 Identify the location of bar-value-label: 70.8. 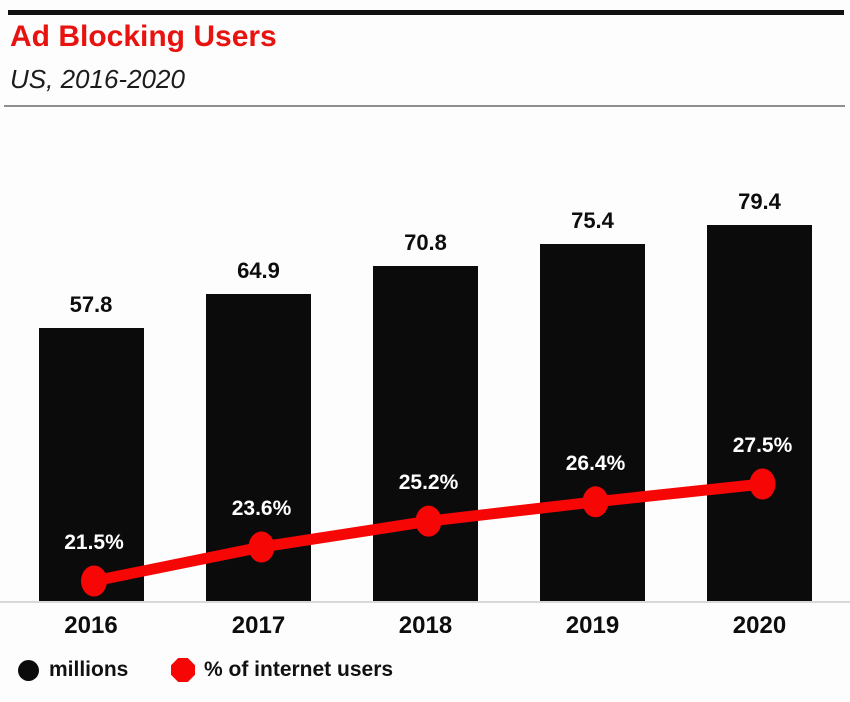
(425, 243).